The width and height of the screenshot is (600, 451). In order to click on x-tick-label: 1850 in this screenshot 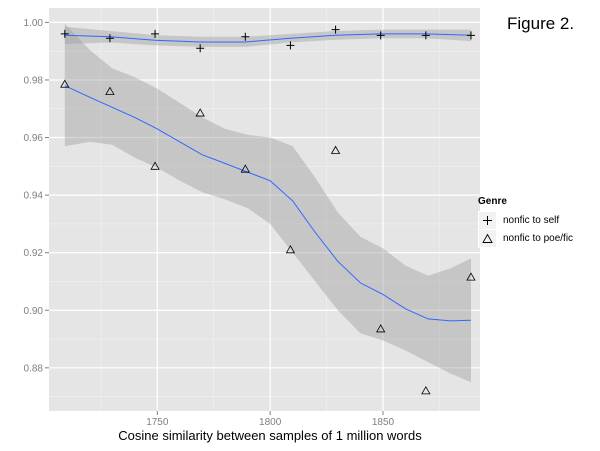, I will do `click(383, 422)`.